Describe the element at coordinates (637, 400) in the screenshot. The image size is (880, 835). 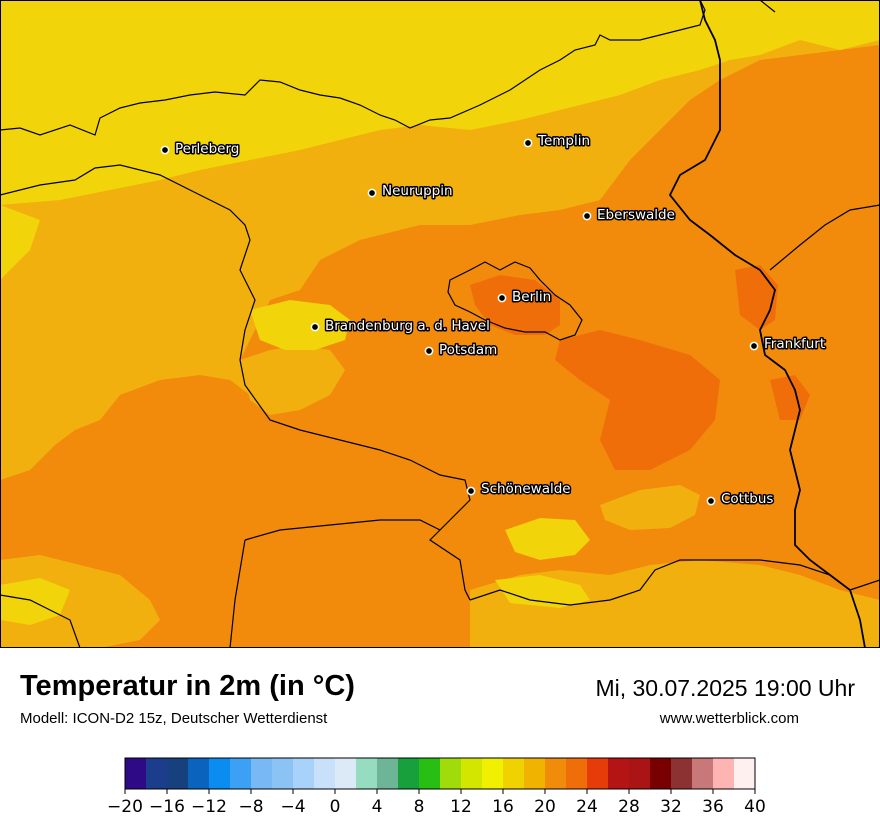
I see `temperature-field-22-24-east` at that location.